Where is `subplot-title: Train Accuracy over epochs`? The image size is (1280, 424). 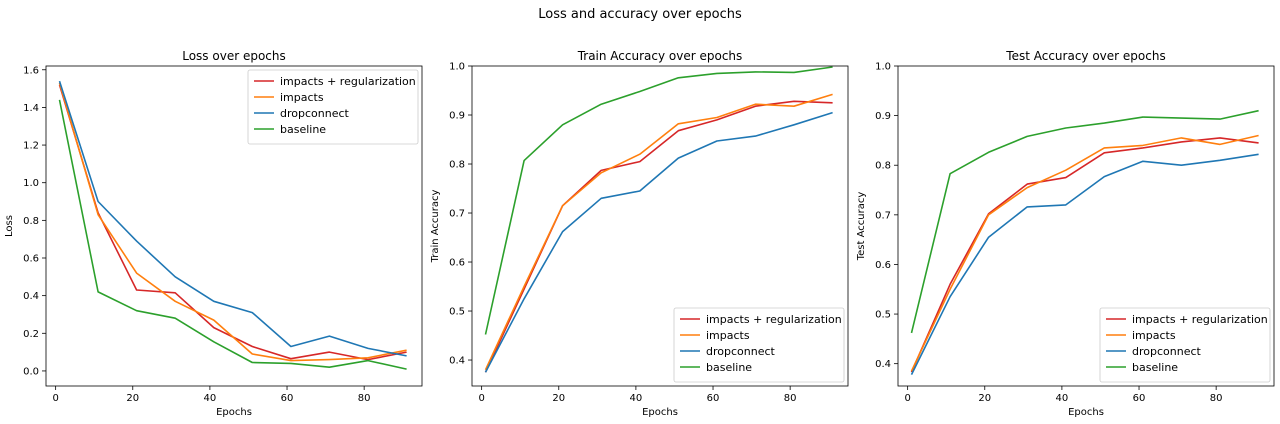
subplot-title: Train Accuracy over epochs is located at coordinates (660, 56).